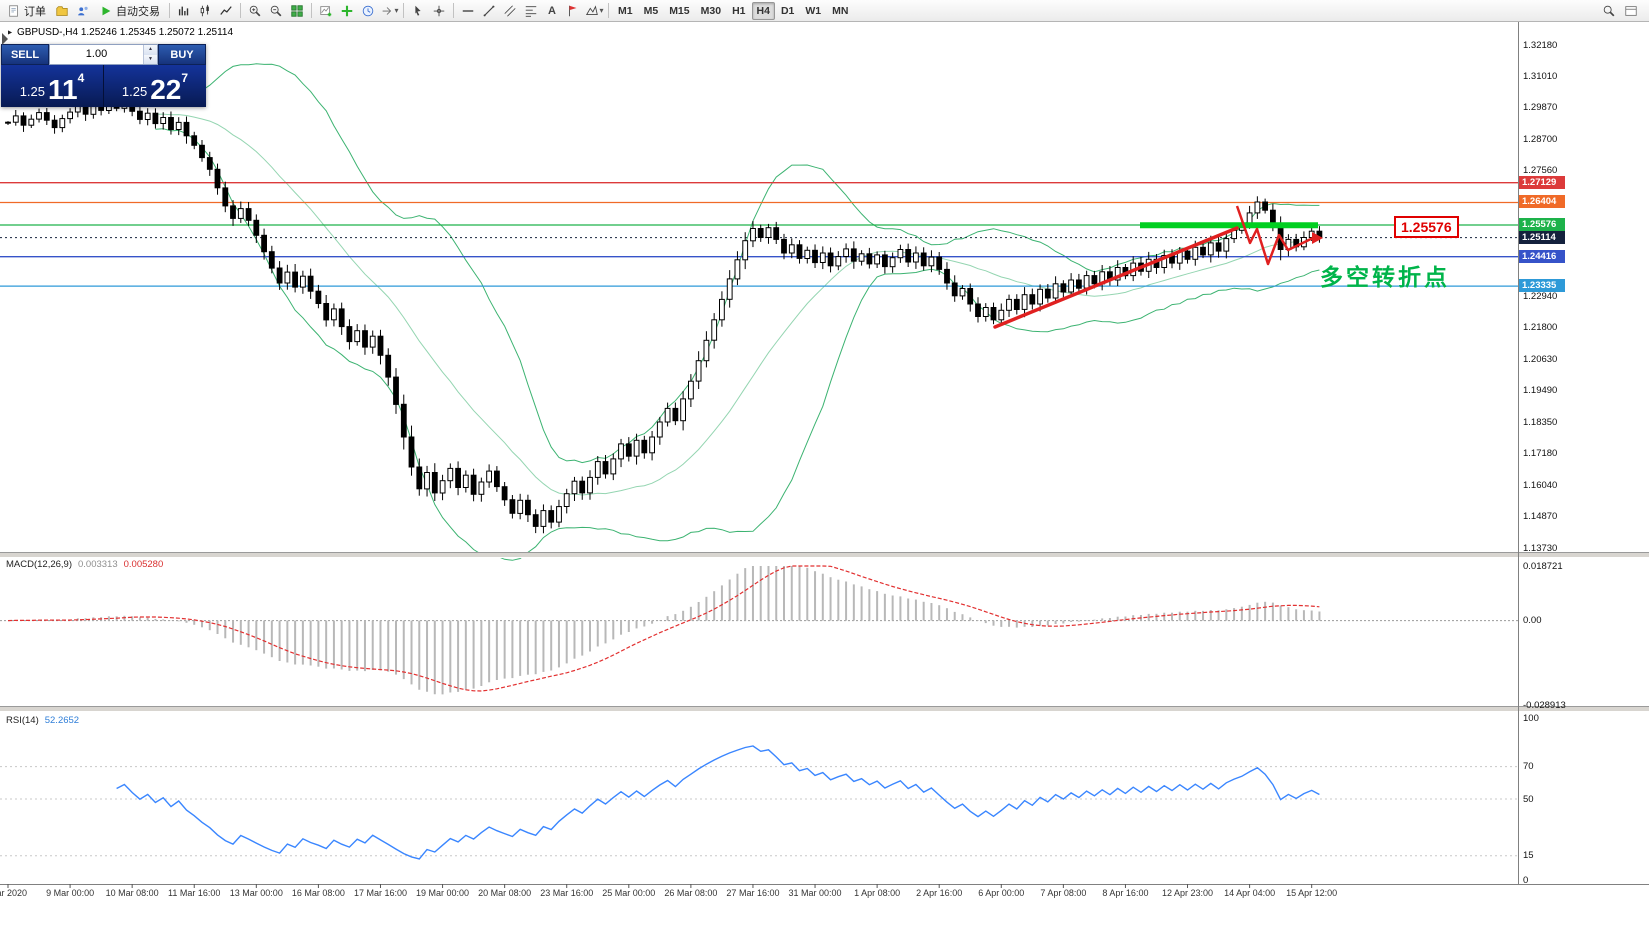 The width and height of the screenshot is (1649, 945). I want to click on toolbar-right-group, so click(1623, 11).